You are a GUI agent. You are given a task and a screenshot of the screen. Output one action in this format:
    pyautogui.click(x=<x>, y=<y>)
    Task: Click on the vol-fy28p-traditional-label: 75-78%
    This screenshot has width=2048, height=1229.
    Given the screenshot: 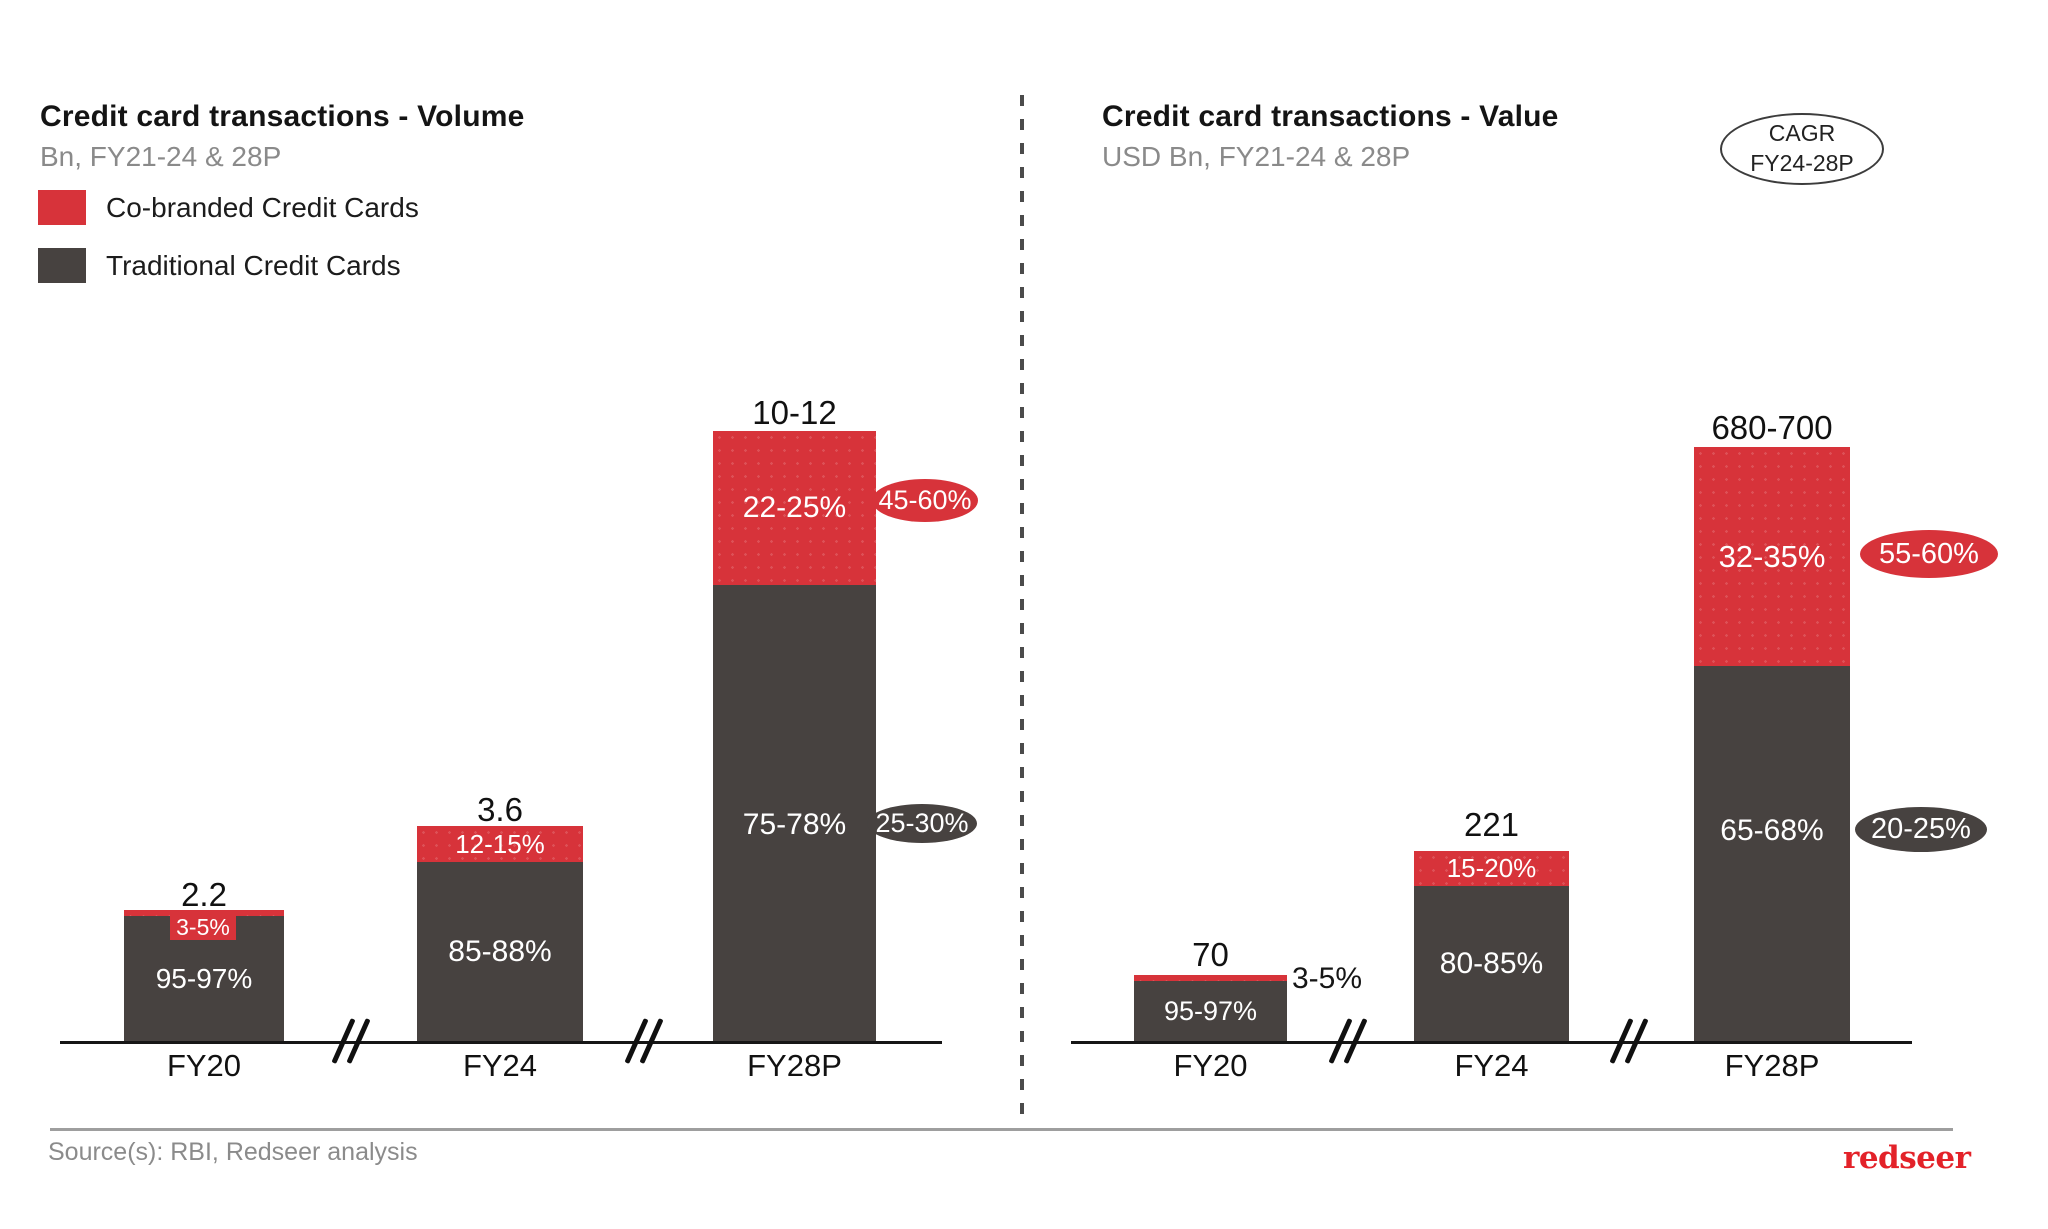 What is the action you would take?
    pyautogui.click(x=794, y=824)
    